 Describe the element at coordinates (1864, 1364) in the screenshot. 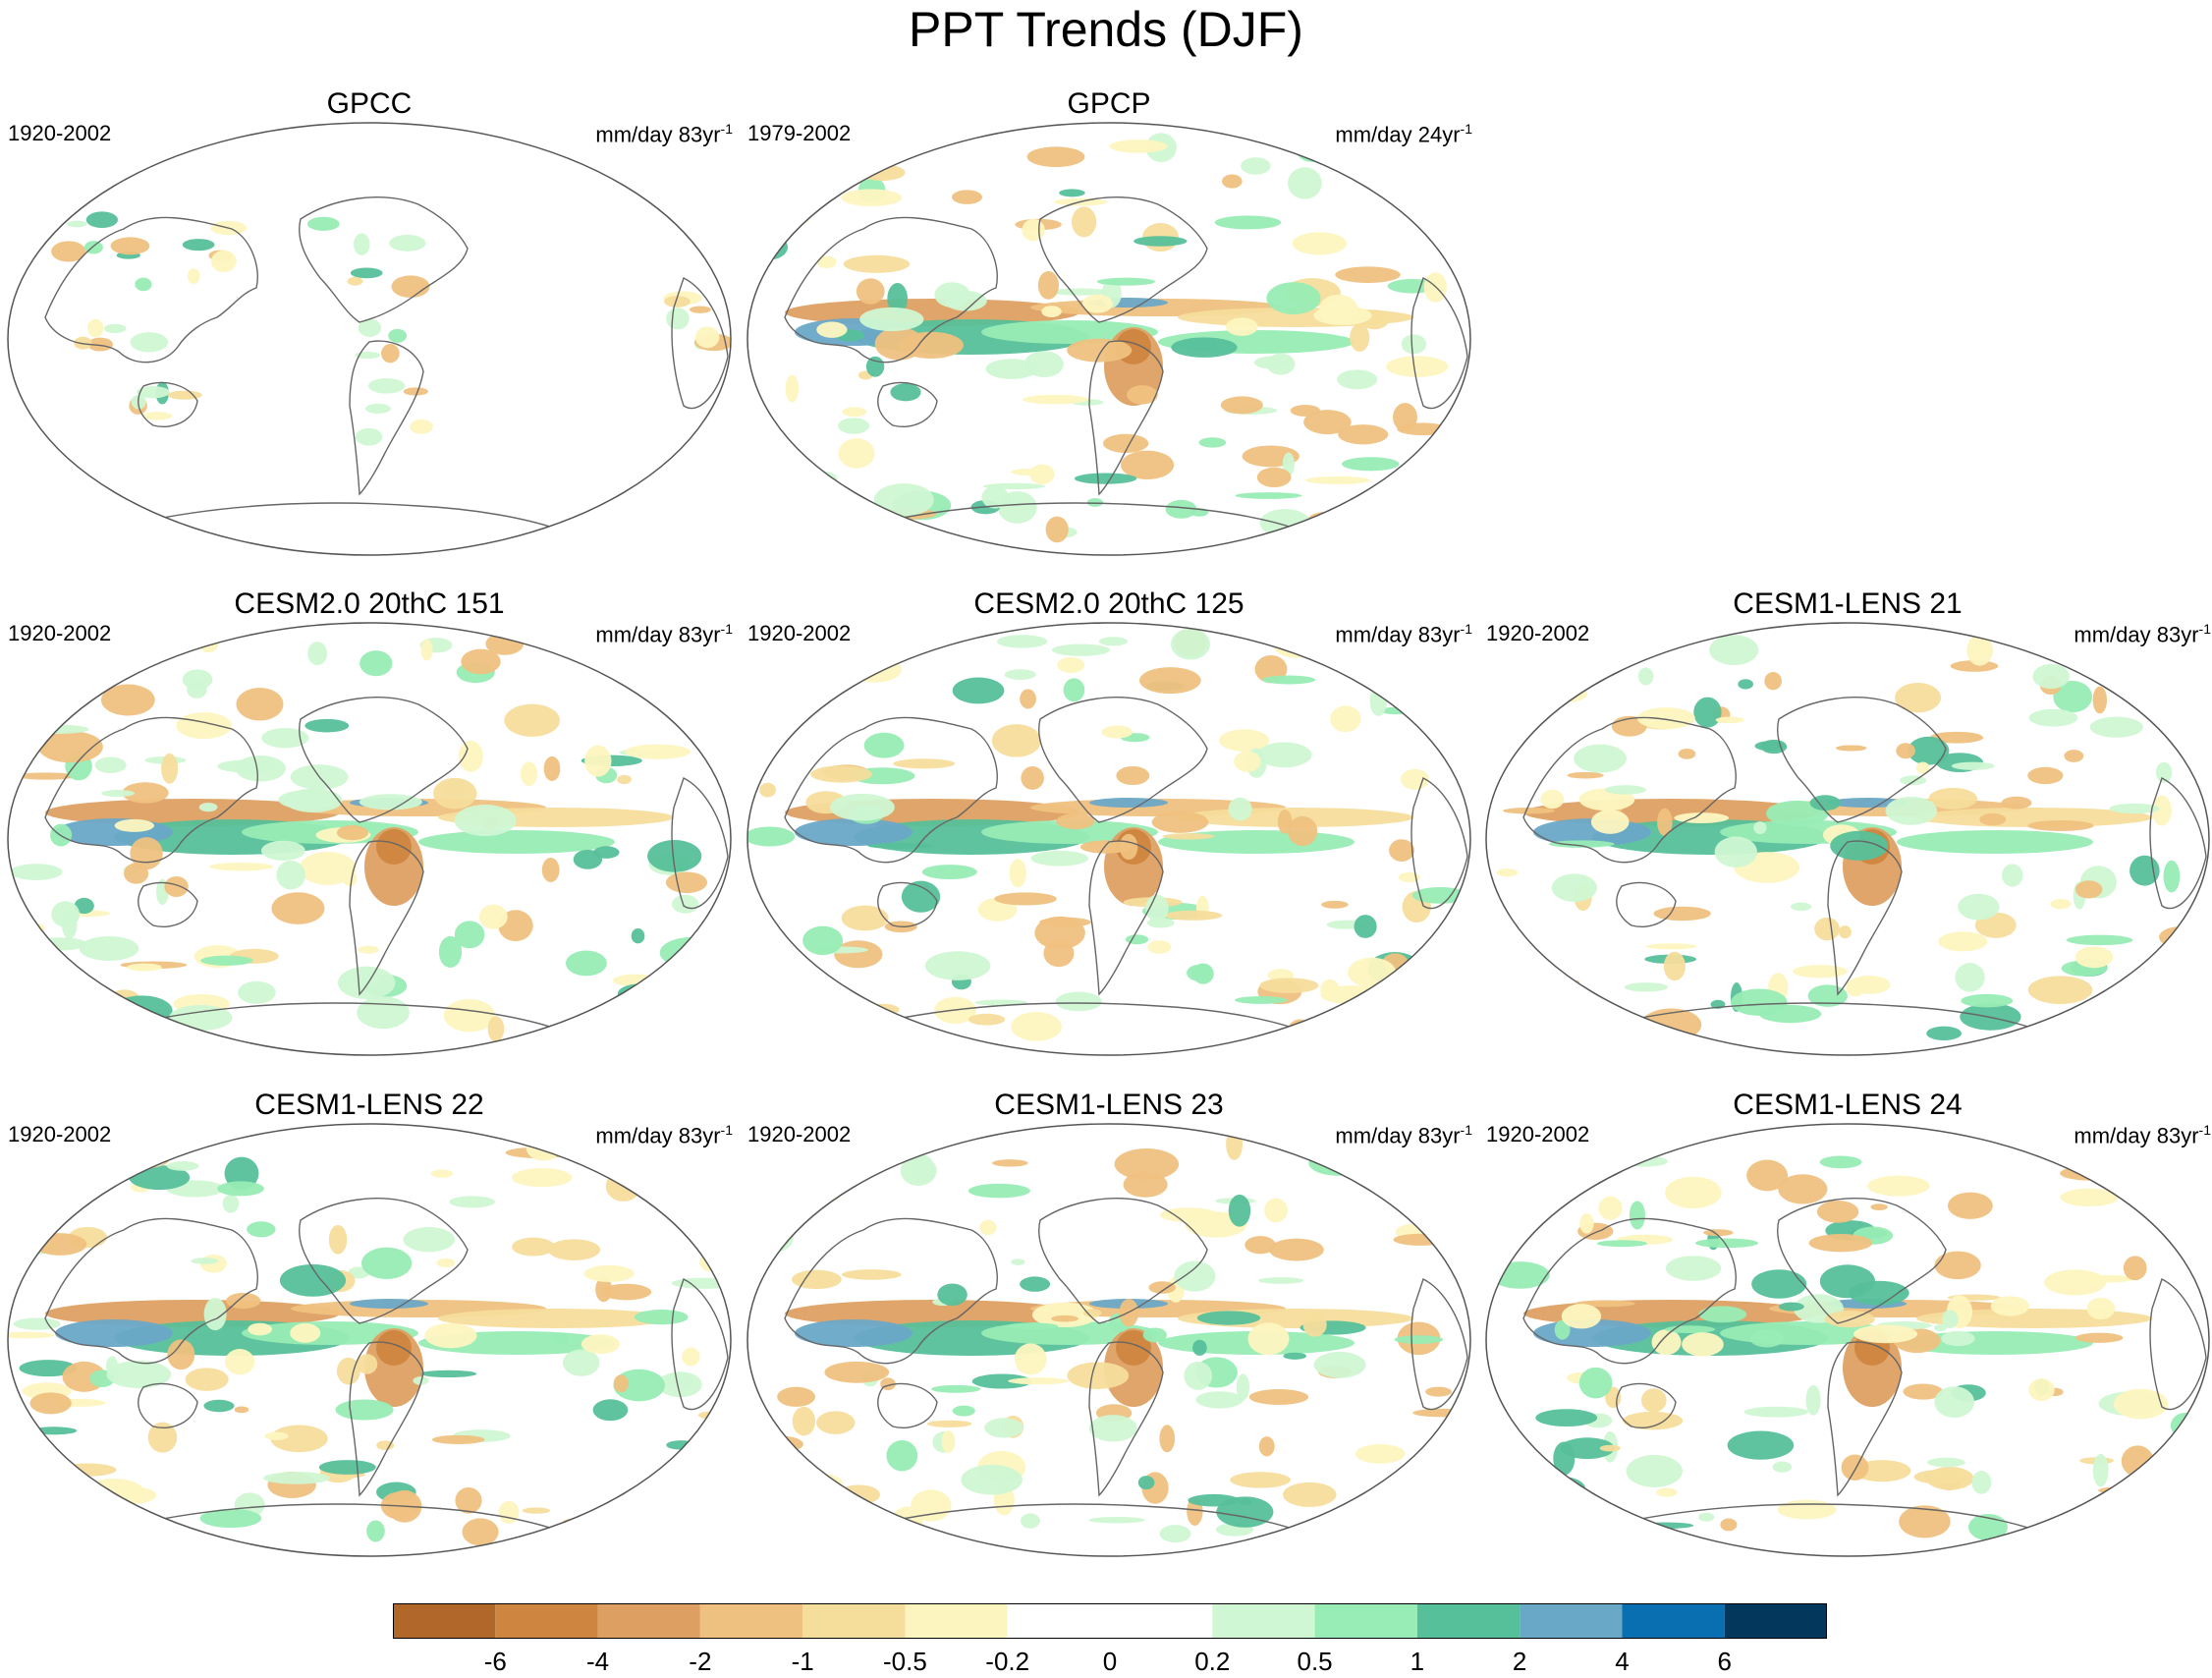

I see `coastlines` at that location.